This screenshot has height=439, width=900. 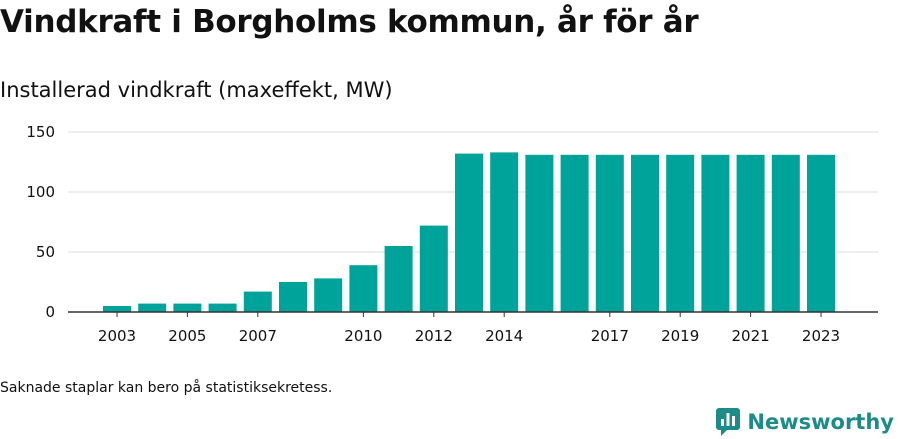 What do you see at coordinates (293, 297) in the screenshot?
I see `bar-2008` at bounding box center [293, 297].